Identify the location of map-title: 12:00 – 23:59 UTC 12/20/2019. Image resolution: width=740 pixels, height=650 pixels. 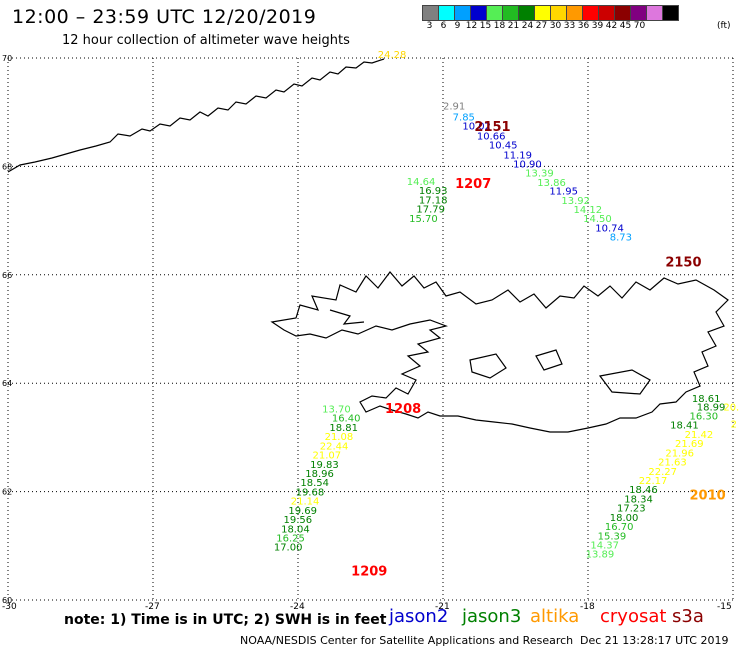
(164, 17).